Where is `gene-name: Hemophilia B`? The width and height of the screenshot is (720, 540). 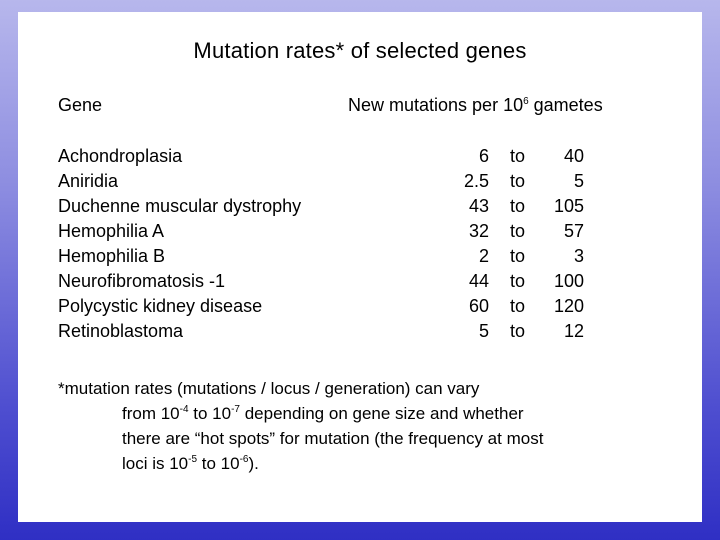
gene-name: Hemophilia B is located at coordinates (112, 256).